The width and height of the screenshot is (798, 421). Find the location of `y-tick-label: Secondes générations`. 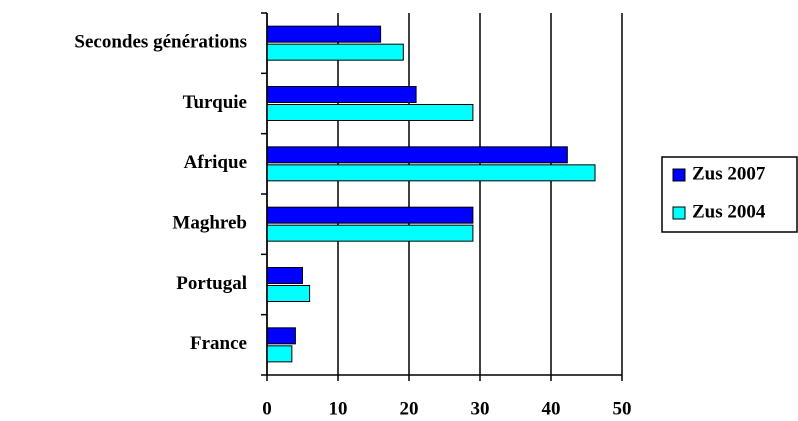

y-tick-label: Secondes générations is located at coordinates (160, 42).